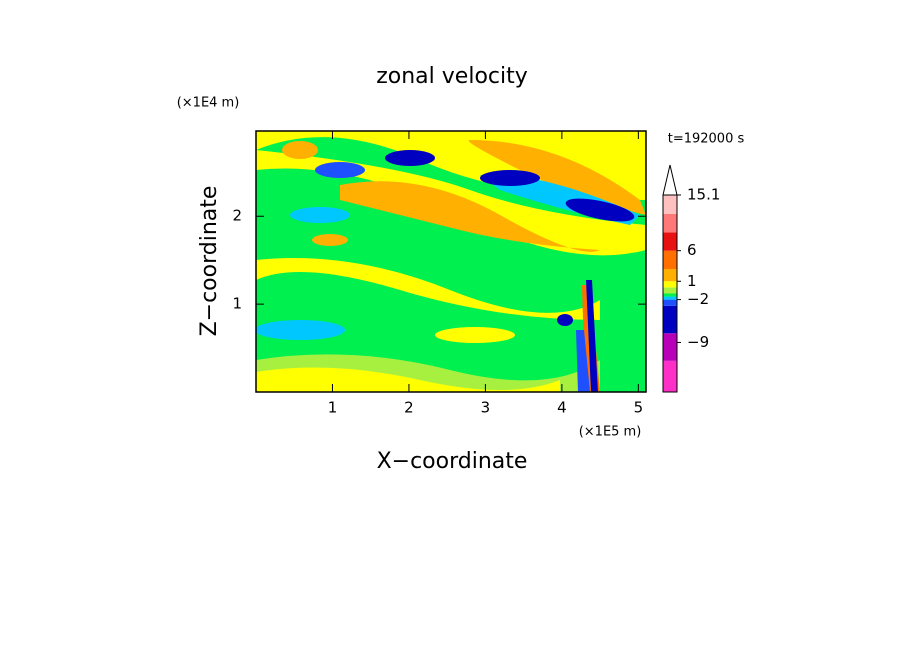 This screenshot has width=904, height=654. What do you see at coordinates (706, 139) in the screenshot?
I see `time-label: t=192000 s` at bounding box center [706, 139].